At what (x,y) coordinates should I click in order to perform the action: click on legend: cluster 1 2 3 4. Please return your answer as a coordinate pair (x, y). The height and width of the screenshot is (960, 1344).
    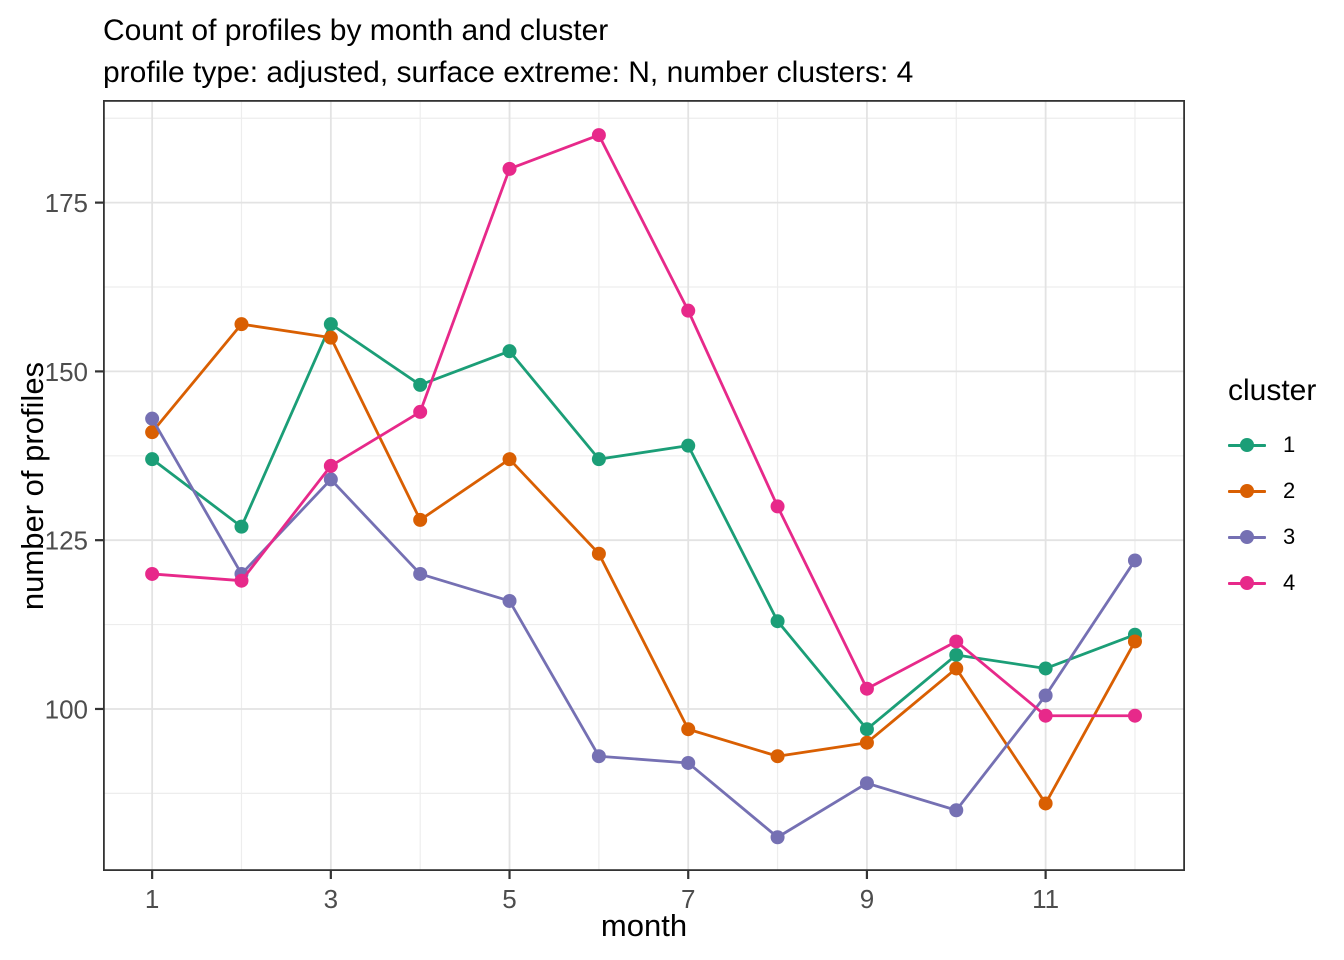
    Looking at the image, I should click on (1272, 490).